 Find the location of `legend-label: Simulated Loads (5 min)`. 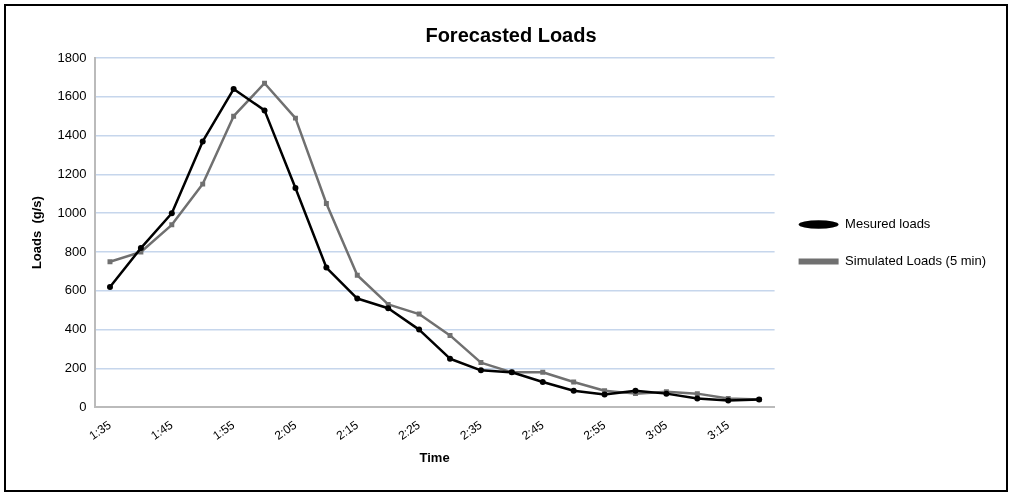

legend-label: Simulated Loads (5 min) is located at coordinates (916, 261).